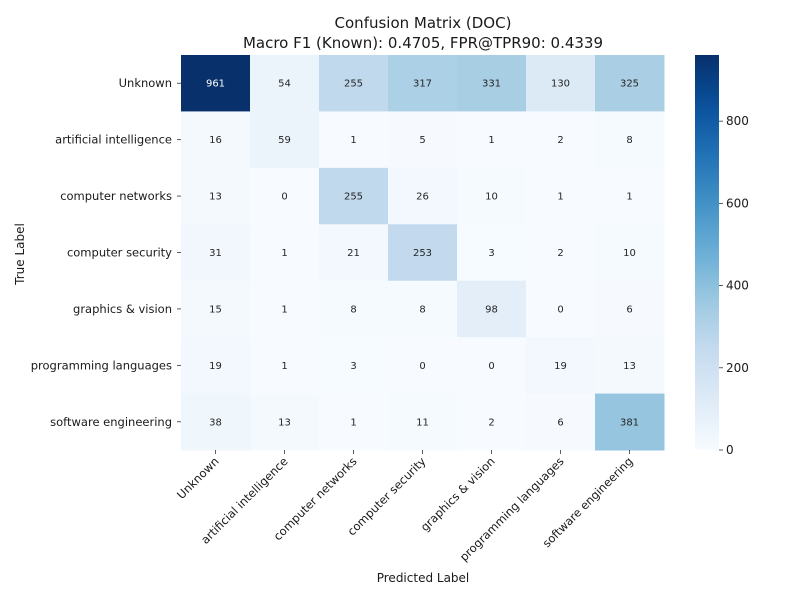 This screenshot has width=800, height=600. I want to click on y-tick-label: graphics & vision, so click(122, 309).